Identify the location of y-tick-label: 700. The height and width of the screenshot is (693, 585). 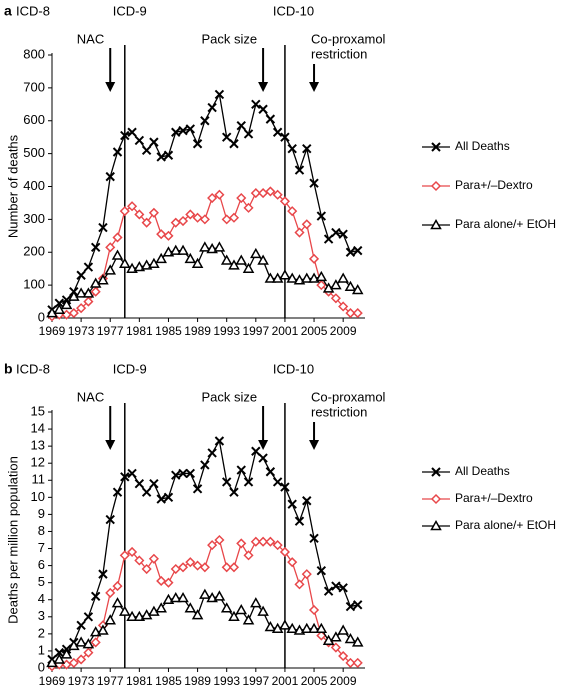
(34, 86).